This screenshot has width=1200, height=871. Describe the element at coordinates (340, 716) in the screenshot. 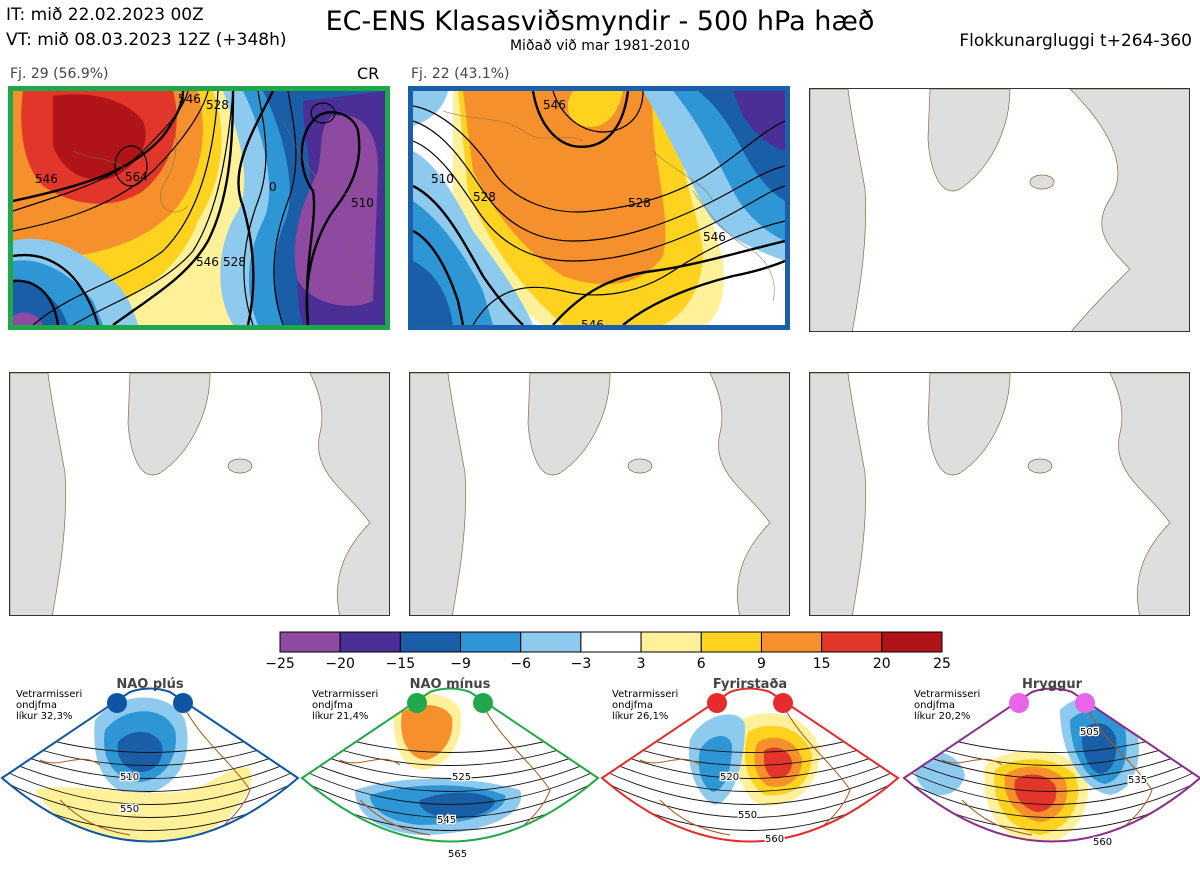

I see `regime-statistic: líkur 21,4%` at that location.